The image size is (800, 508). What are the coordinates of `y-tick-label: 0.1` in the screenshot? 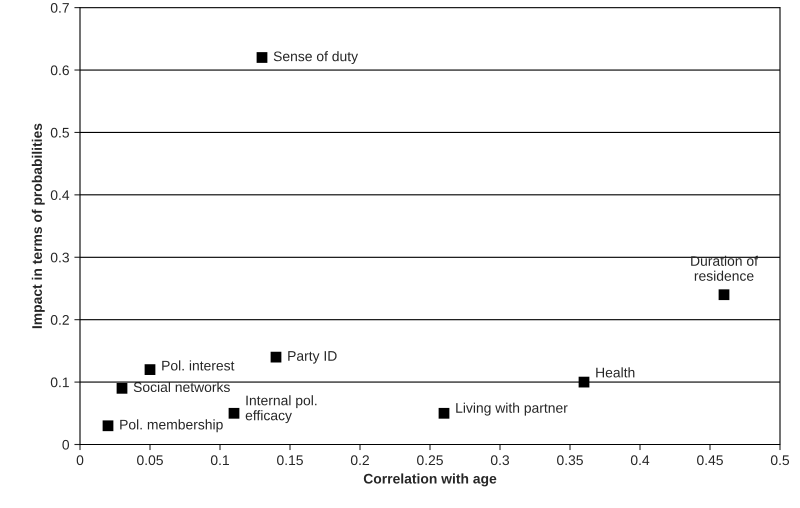 It's located at (59, 382).